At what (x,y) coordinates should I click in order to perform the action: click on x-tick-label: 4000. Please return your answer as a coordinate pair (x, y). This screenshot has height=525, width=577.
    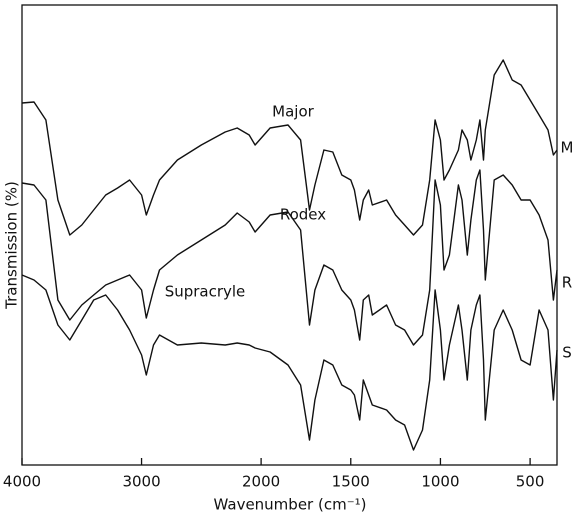
    Looking at the image, I should click on (22, 482).